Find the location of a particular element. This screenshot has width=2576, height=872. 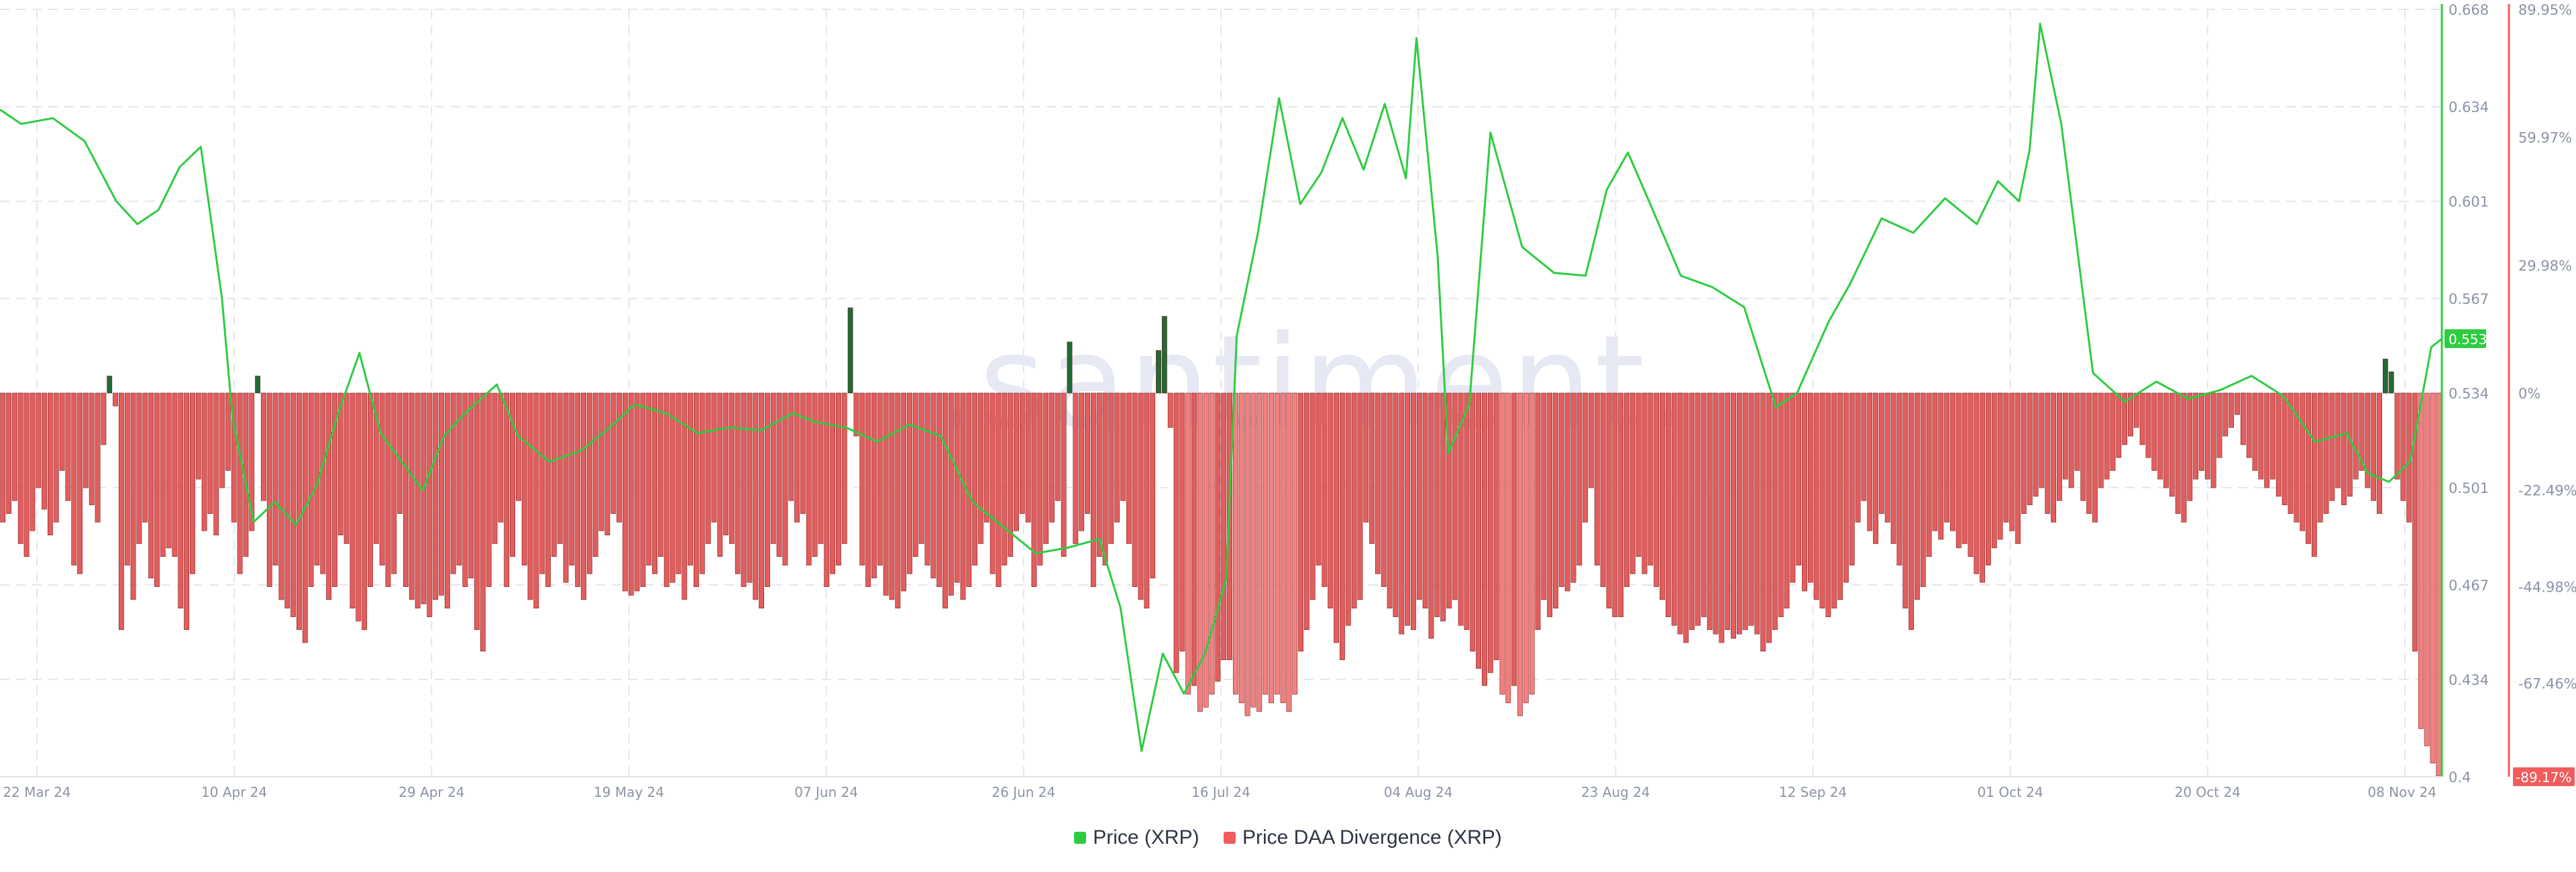

x-tick-label: 08 Nov 24 is located at coordinates (2401, 792).